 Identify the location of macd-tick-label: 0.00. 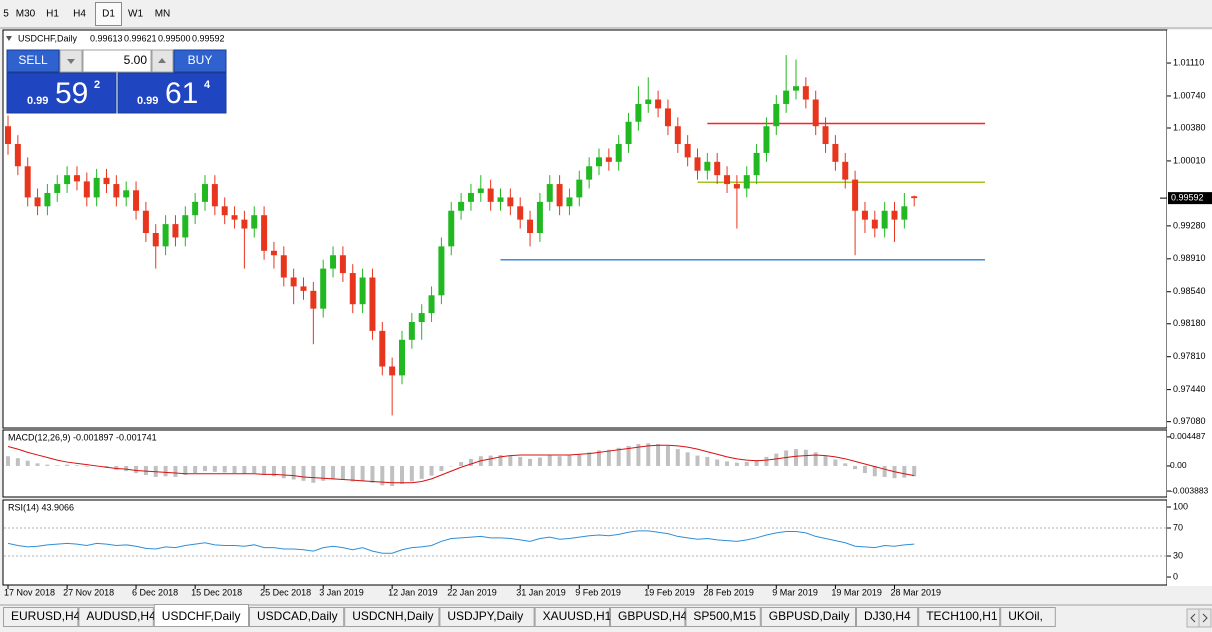
(1178, 465).